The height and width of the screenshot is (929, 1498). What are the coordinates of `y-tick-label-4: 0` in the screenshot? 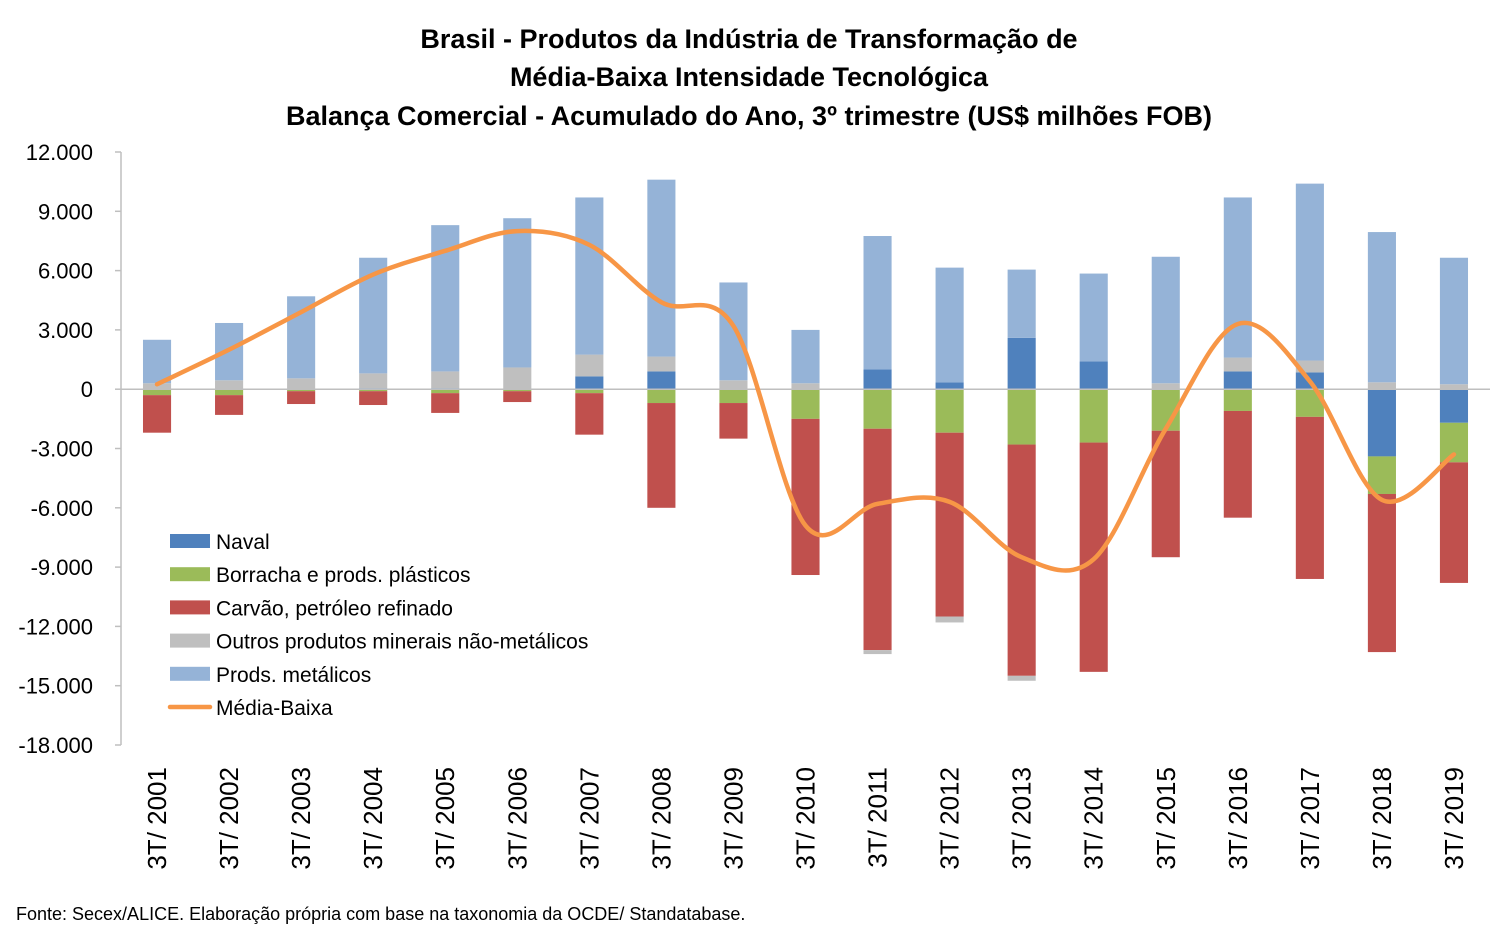 It's located at (87, 389).